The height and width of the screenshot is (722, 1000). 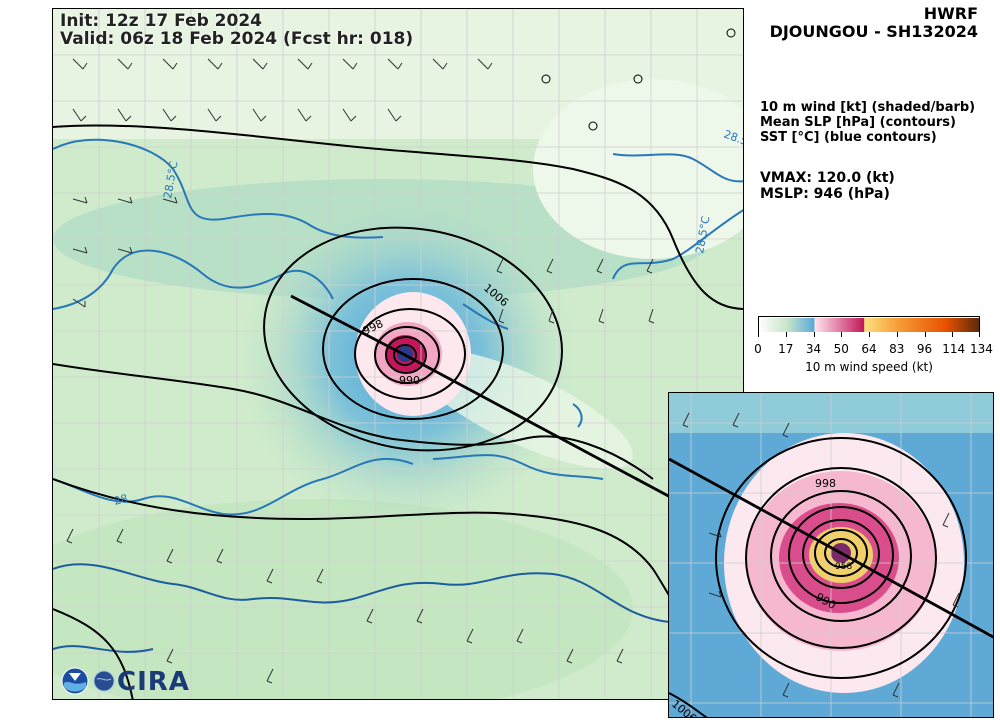 I want to click on colorbar-tick-label: 83, so click(x=897, y=349).